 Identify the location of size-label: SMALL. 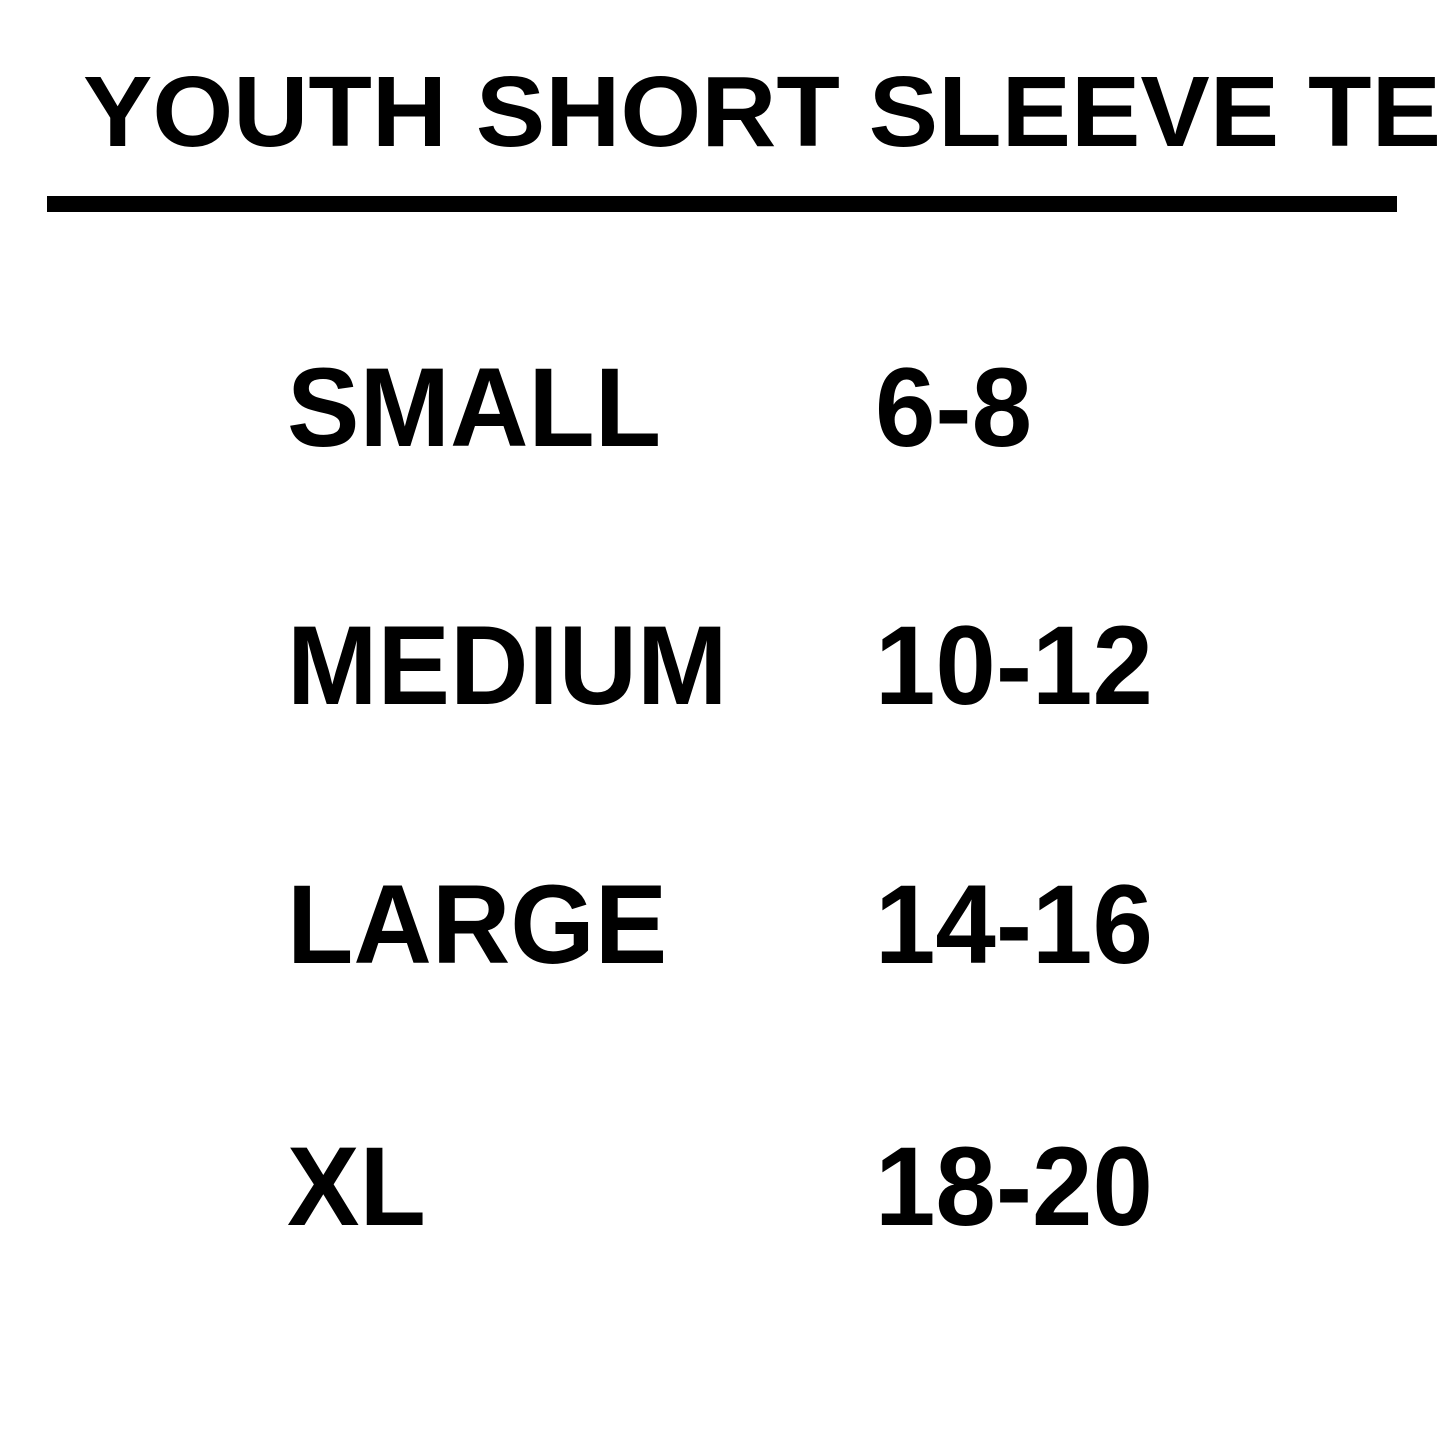
(474, 407).